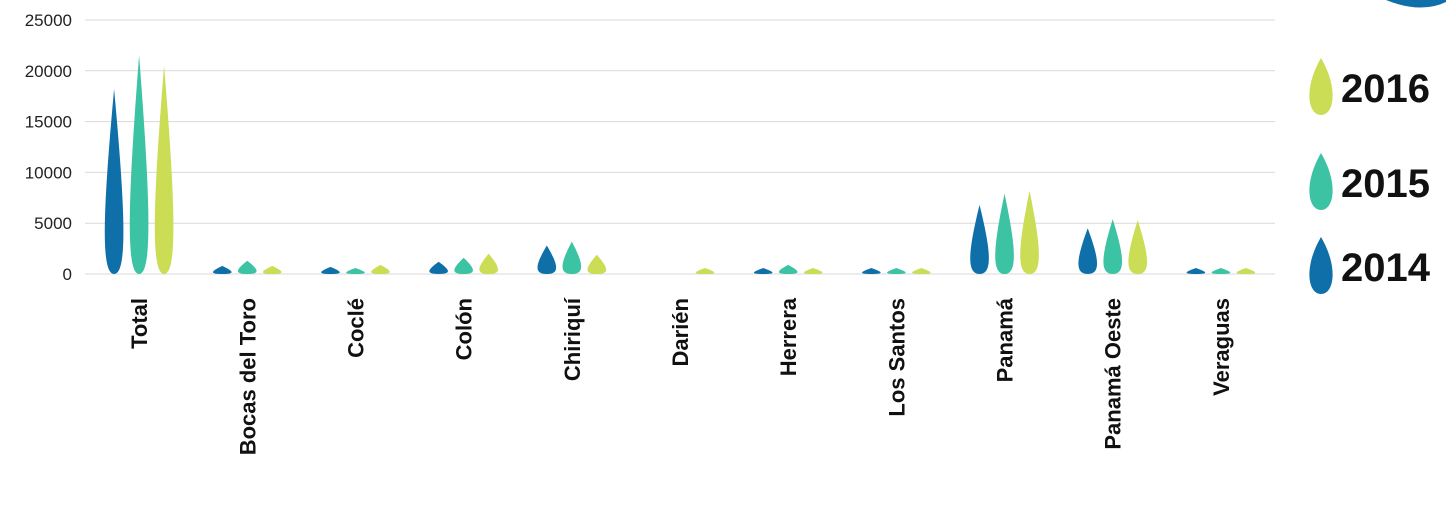  I want to click on mark-2015-panamá-oeste, so click(1113, 246).